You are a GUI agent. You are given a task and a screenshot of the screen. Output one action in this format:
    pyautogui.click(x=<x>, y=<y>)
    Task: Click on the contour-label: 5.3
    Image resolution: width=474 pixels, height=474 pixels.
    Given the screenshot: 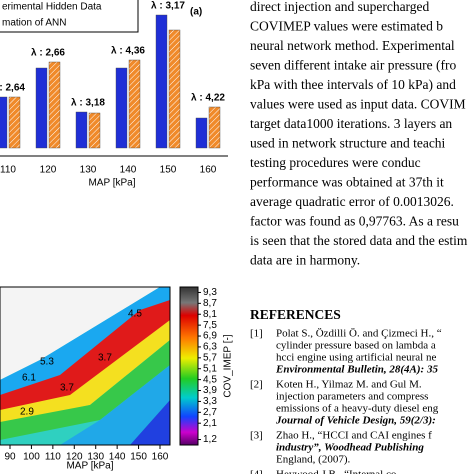 What is the action you would take?
    pyautogui.click(x=47, y=362)
    